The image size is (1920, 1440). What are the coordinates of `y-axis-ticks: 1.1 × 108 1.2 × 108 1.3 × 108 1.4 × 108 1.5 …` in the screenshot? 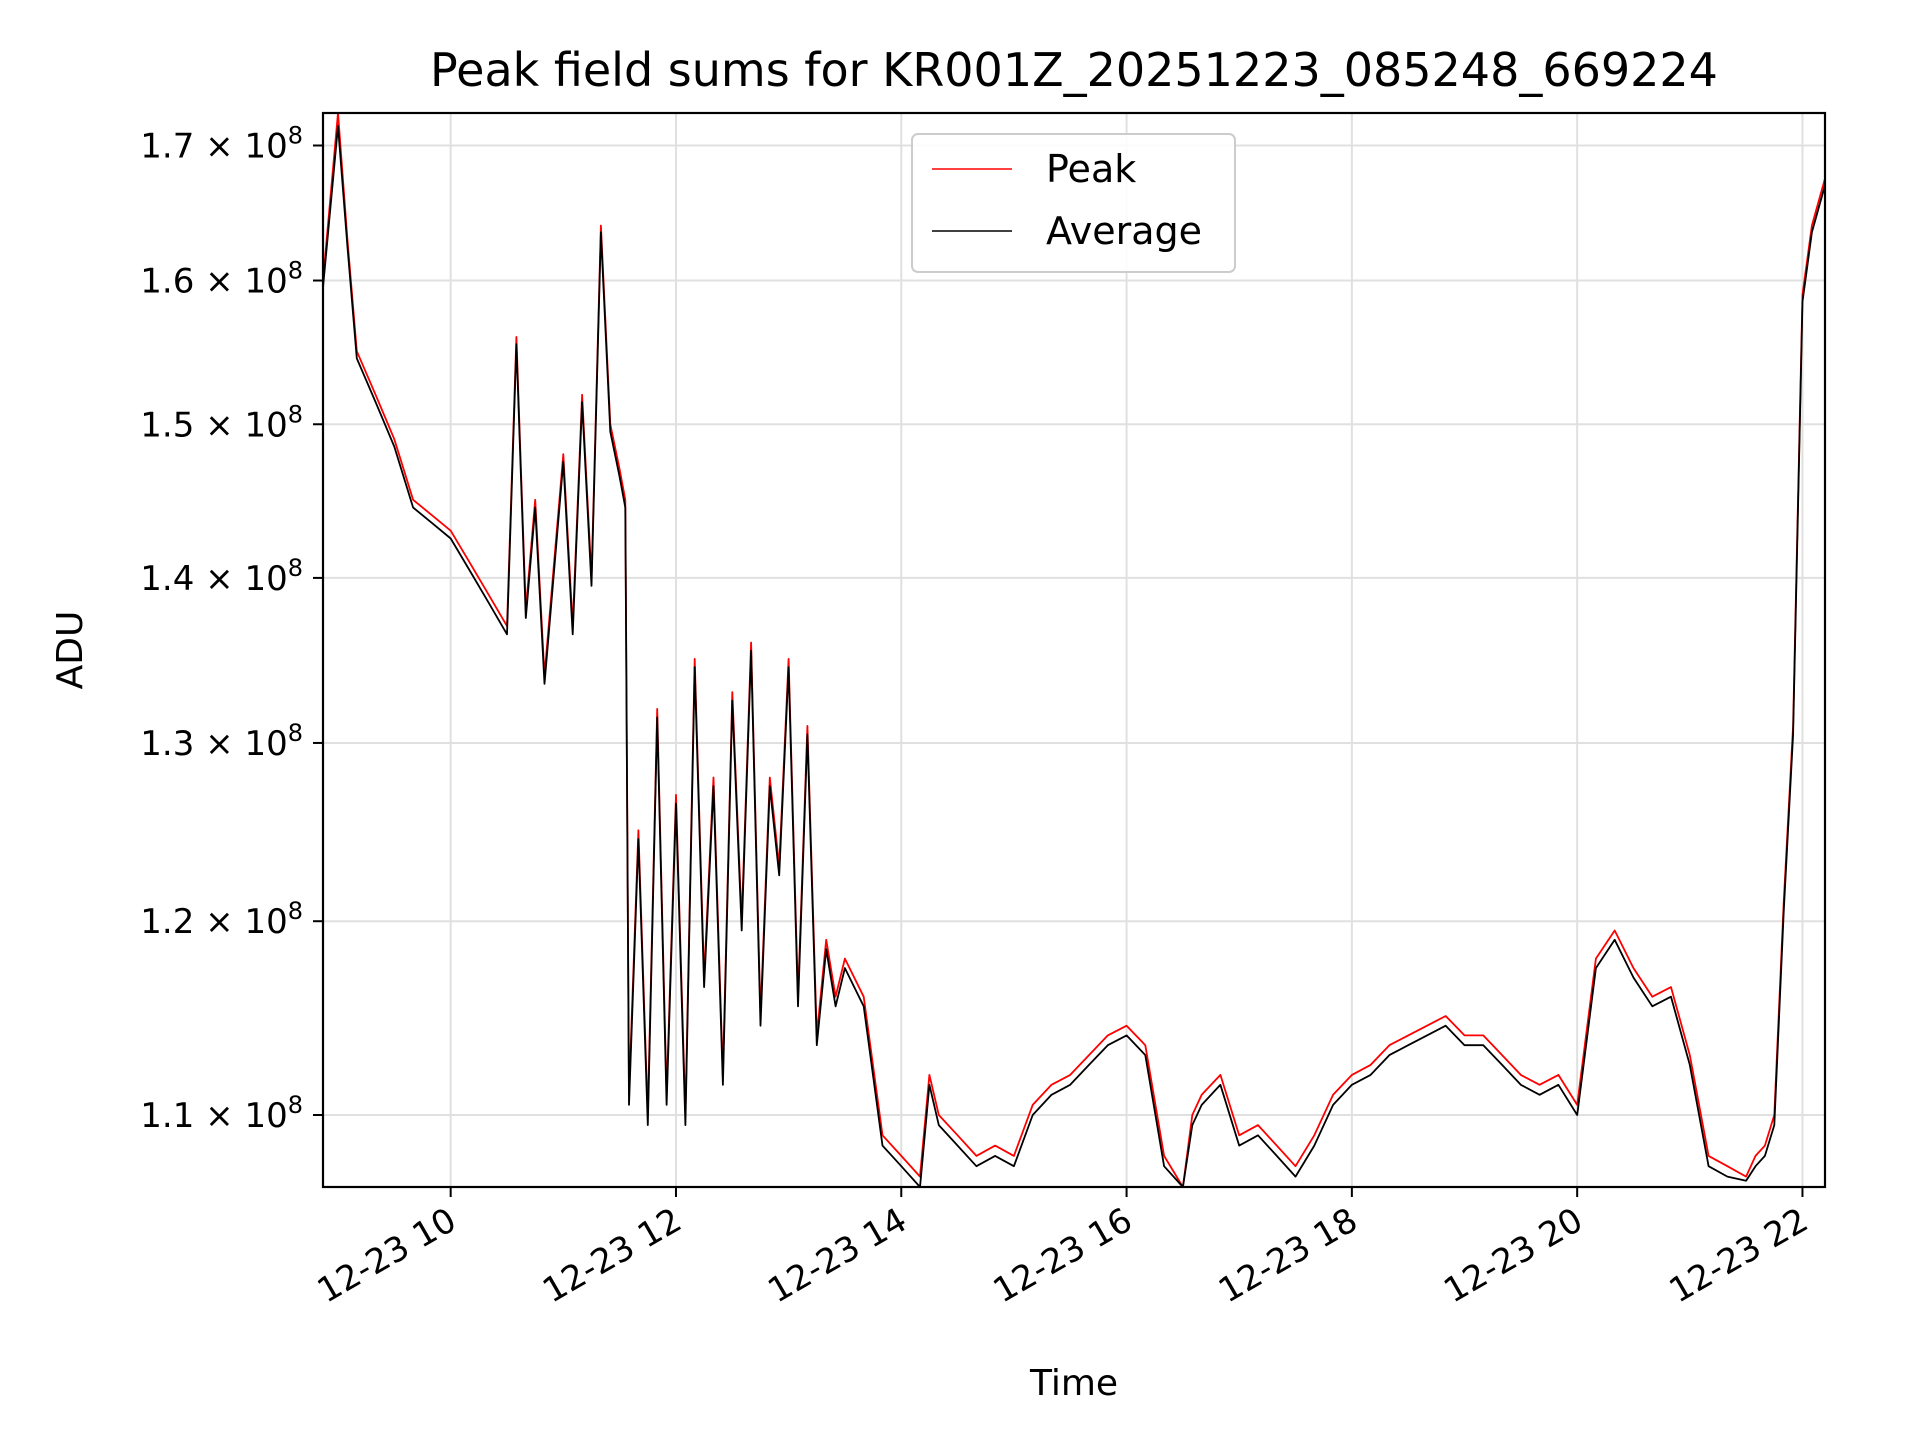 It's located at (231, 629).